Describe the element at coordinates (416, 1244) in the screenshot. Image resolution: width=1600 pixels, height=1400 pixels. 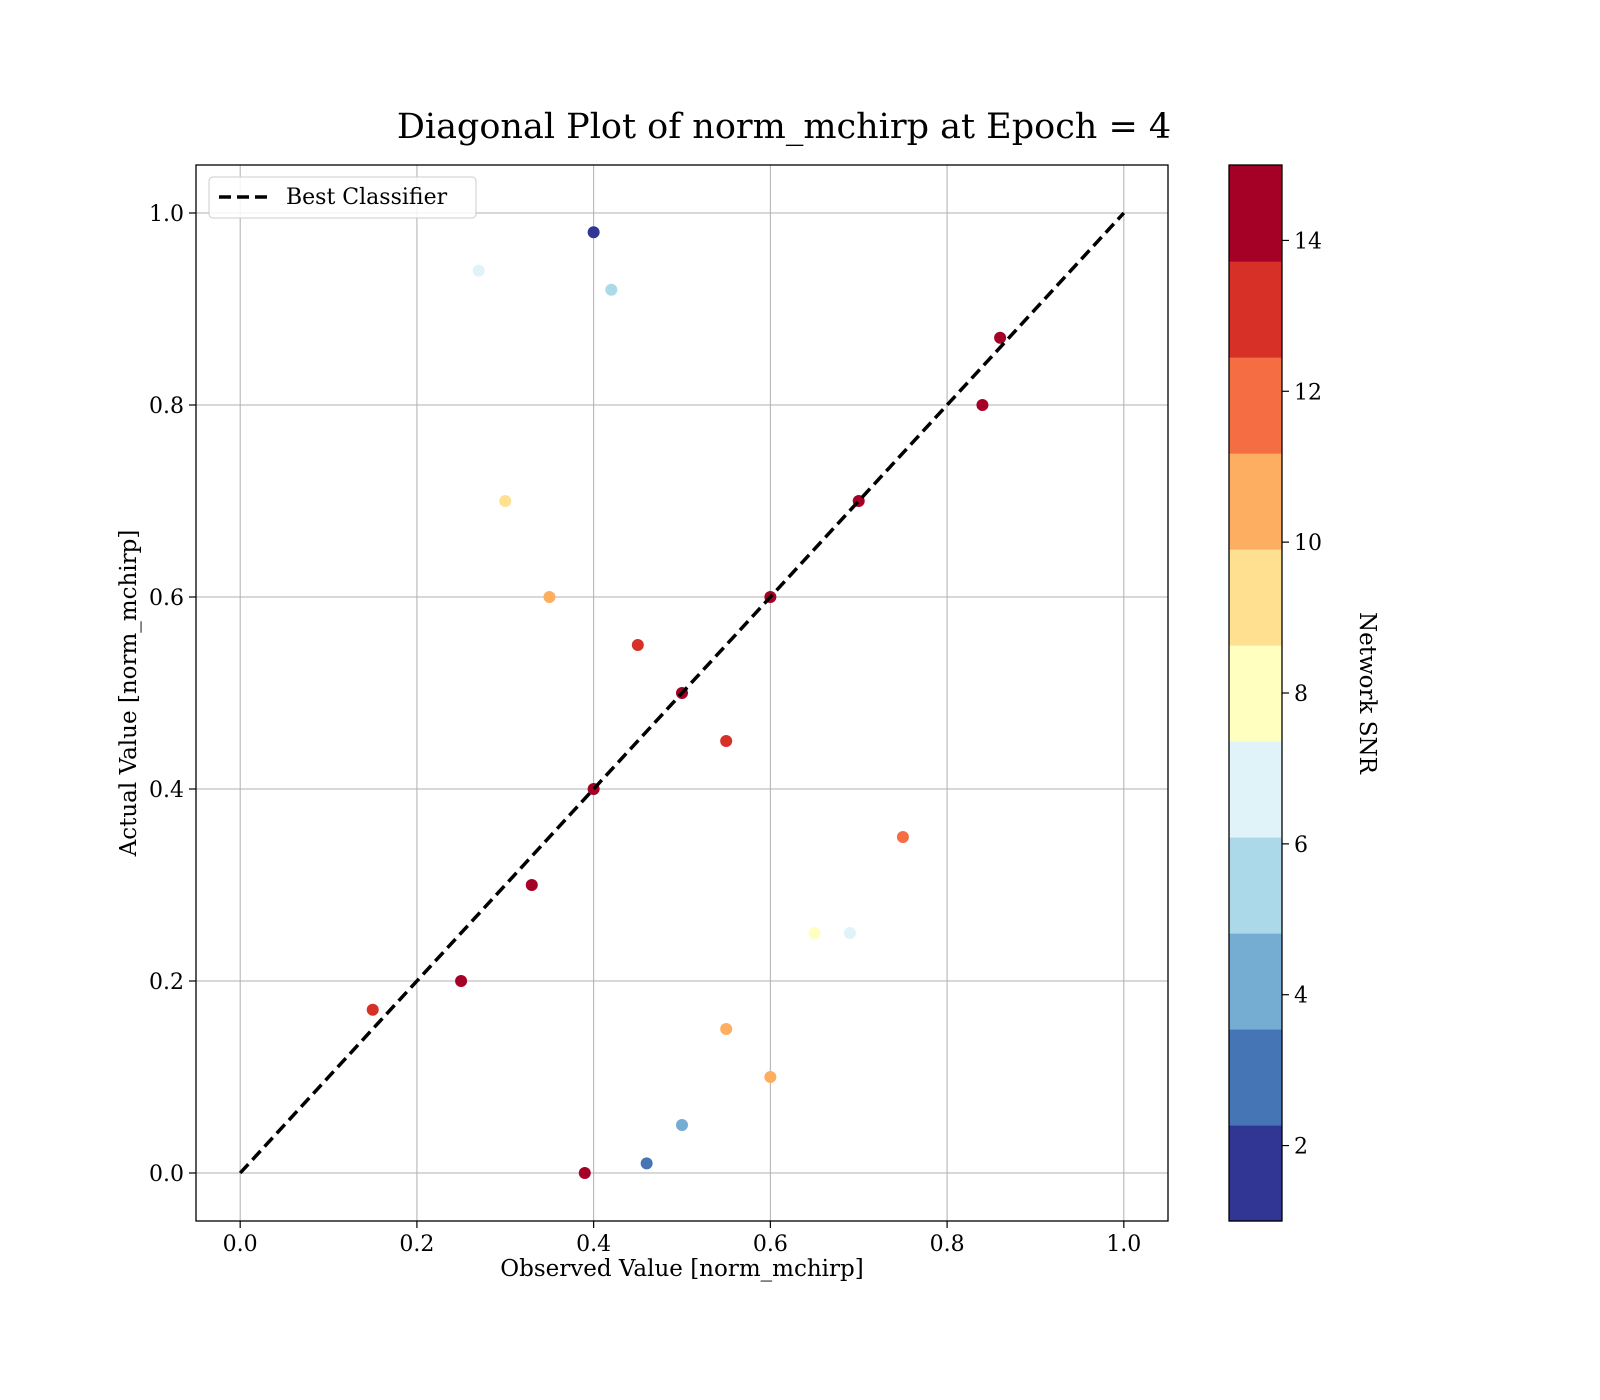
I see `x-tick-label: 0.2` at that location.